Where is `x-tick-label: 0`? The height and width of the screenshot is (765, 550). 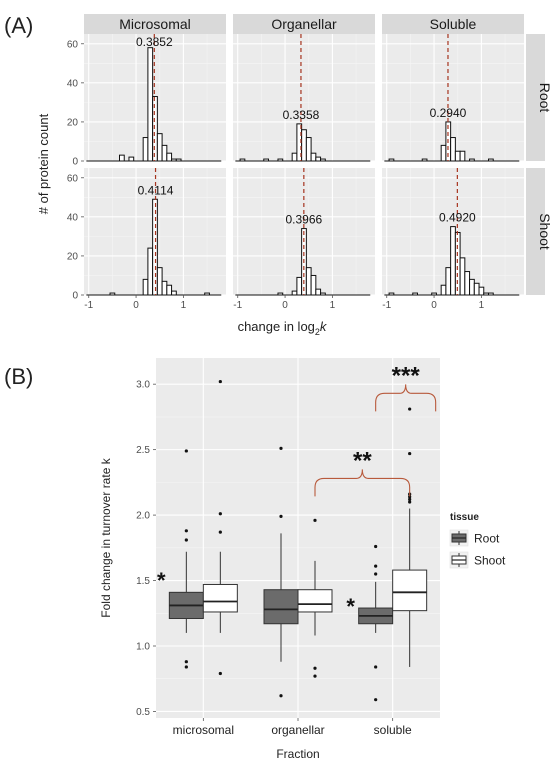 x-tick-label: 0 is located at coordinates (136, 305).